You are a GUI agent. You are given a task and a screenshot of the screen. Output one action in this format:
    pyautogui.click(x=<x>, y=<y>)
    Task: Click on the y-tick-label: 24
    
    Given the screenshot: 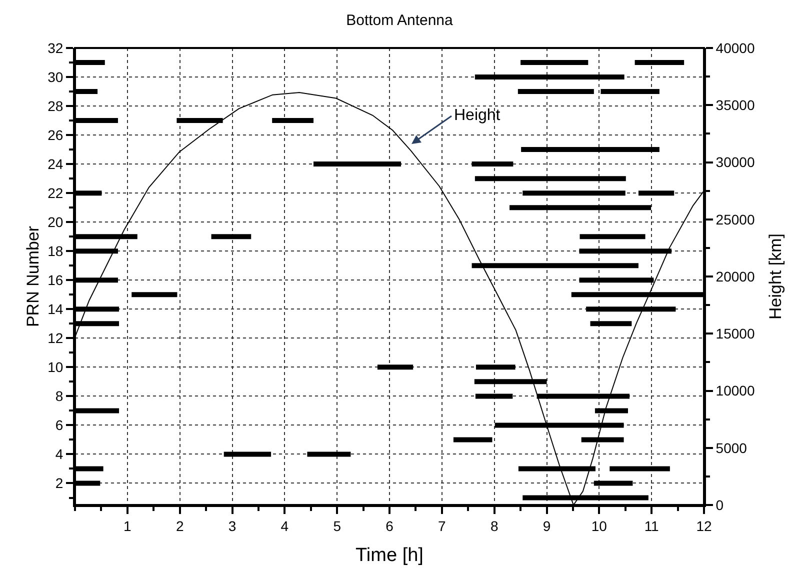 What is the action you would take?
    pyautogui.click(x=56, y=164)
    